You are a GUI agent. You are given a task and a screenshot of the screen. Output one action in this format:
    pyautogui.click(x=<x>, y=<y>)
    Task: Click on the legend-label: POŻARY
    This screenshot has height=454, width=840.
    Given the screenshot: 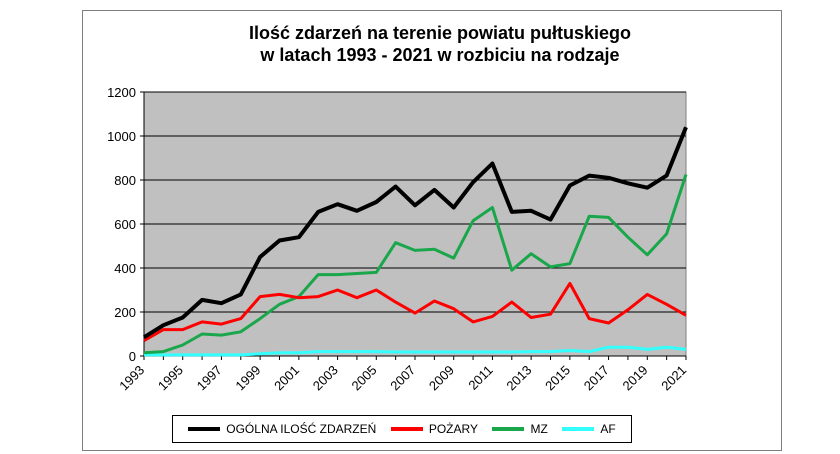 What is the action you would take?
    pyautogui.click(x=453, y=429)
    